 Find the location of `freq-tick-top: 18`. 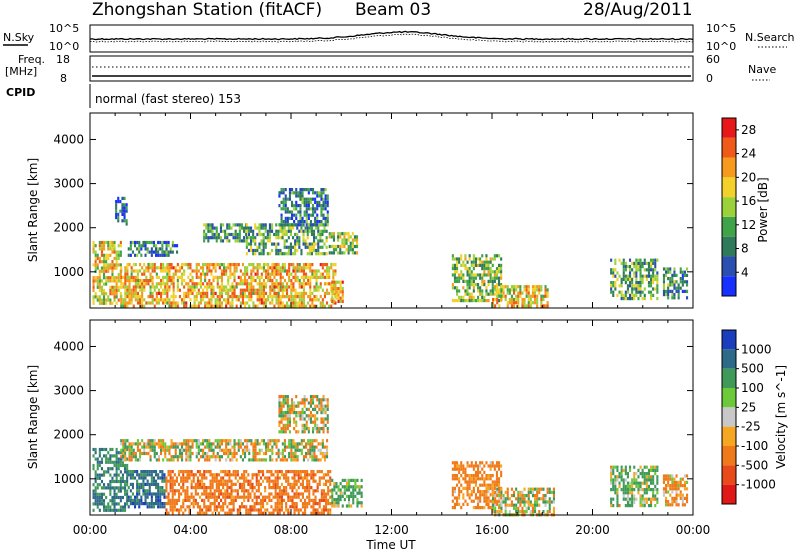

freq-tick-top: 18 is located at coordinates (63, 59).